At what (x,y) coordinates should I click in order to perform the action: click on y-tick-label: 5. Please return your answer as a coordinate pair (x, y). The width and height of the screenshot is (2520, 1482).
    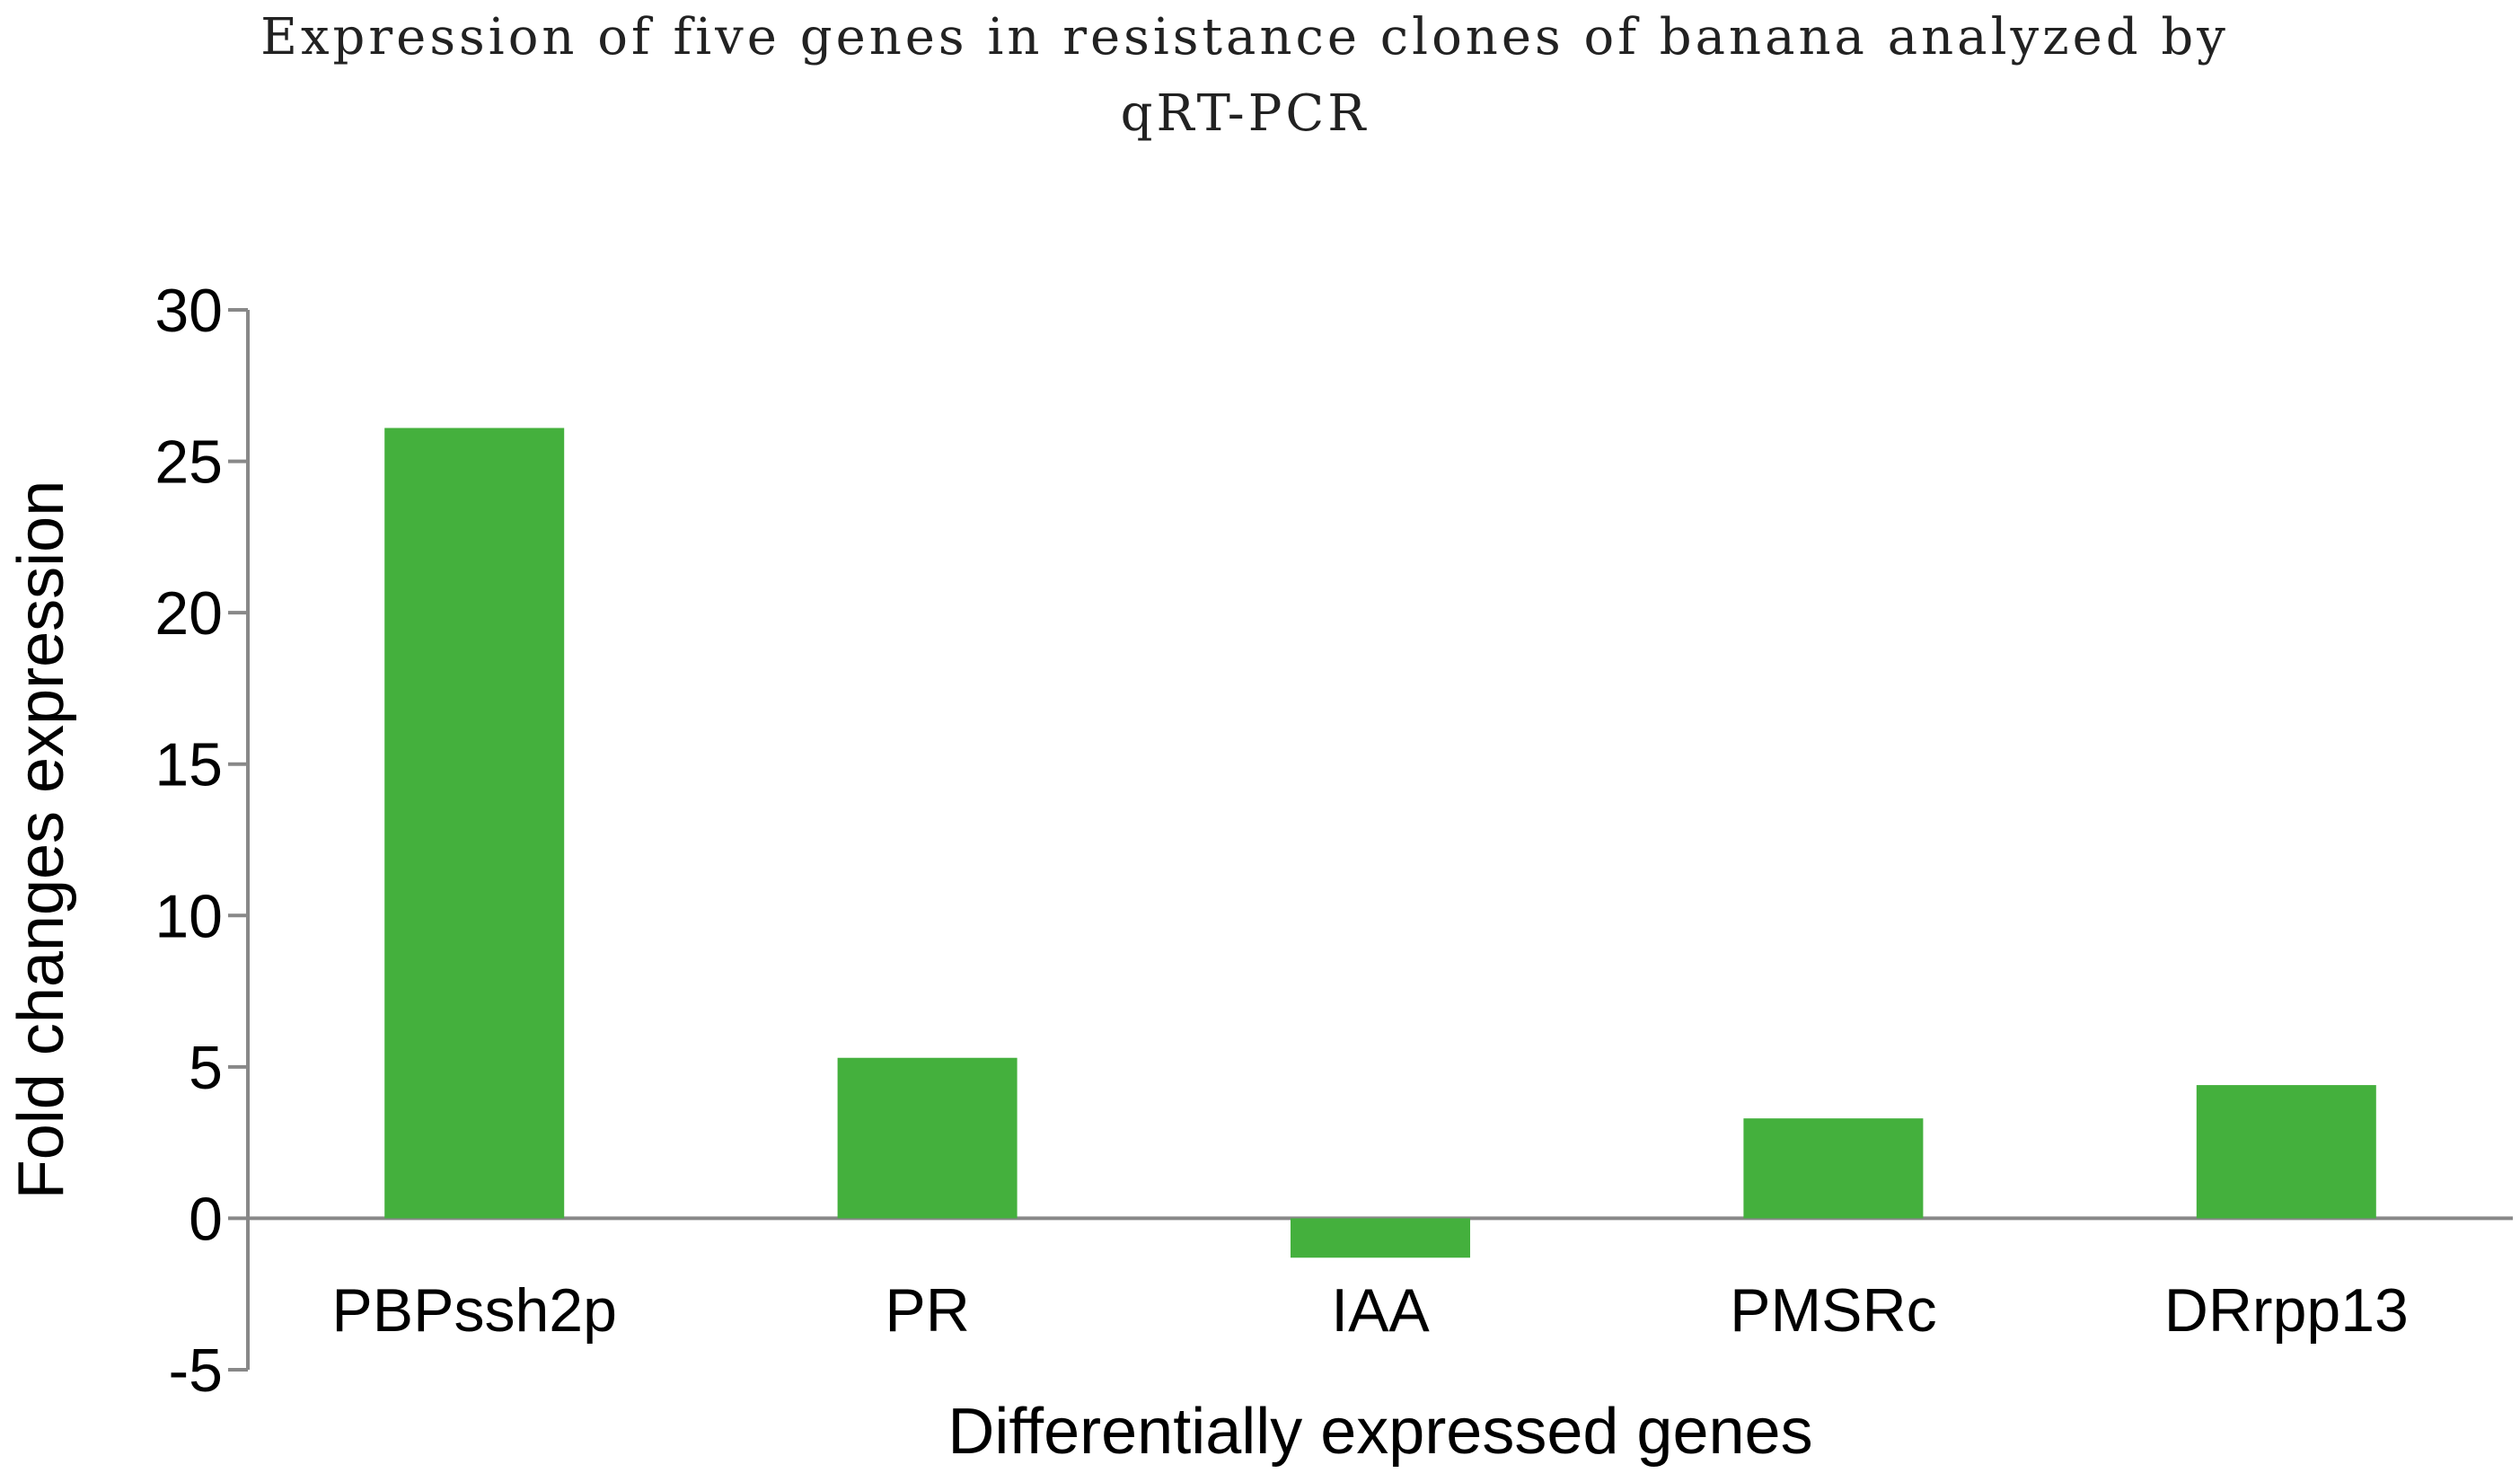
    Looking at the image, I should click on (206, 1068).